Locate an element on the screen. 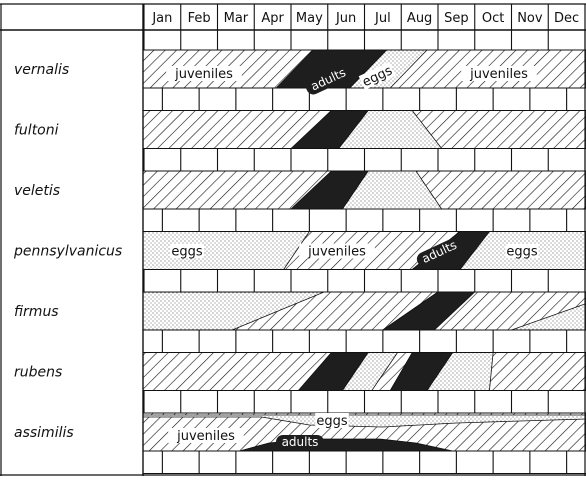  month-label: Apr is located at coordinates (272, 18).